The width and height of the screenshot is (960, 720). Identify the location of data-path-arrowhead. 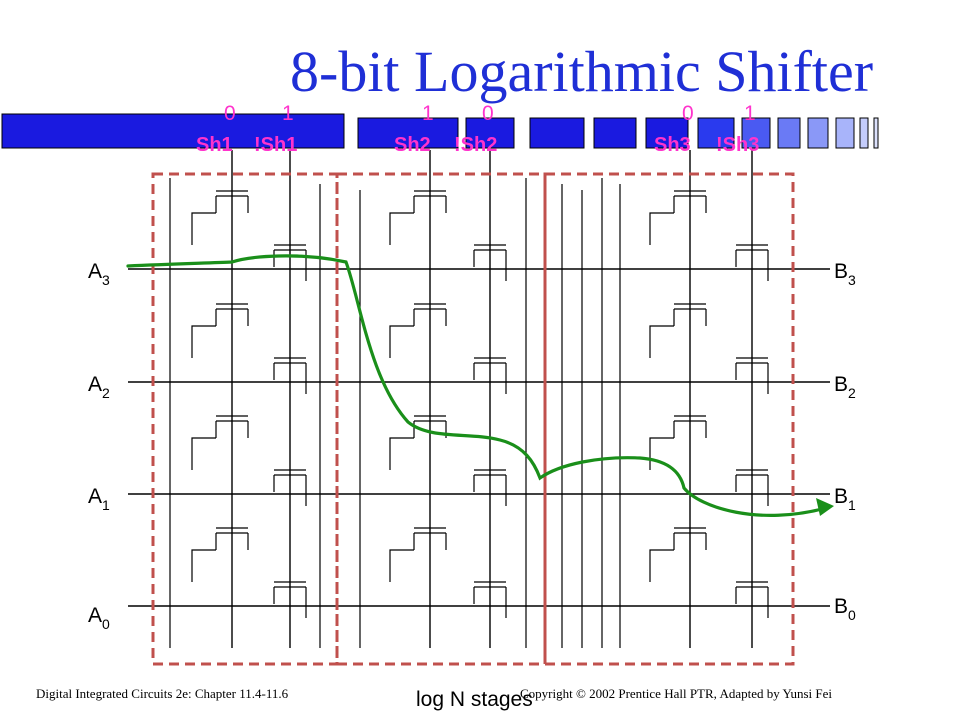
(825, 507).